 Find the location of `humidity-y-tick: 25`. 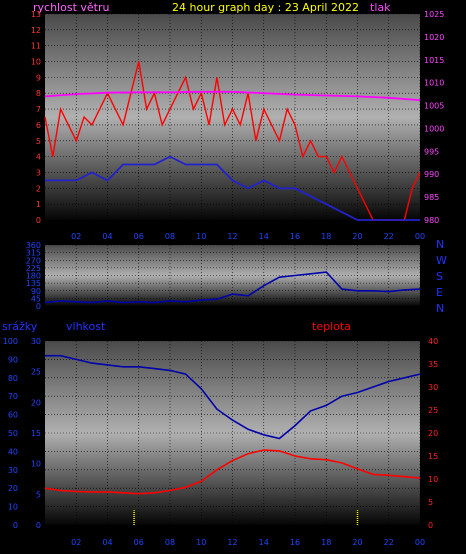

humidity-y-tick: 25 is located at coordinates (36, 372).